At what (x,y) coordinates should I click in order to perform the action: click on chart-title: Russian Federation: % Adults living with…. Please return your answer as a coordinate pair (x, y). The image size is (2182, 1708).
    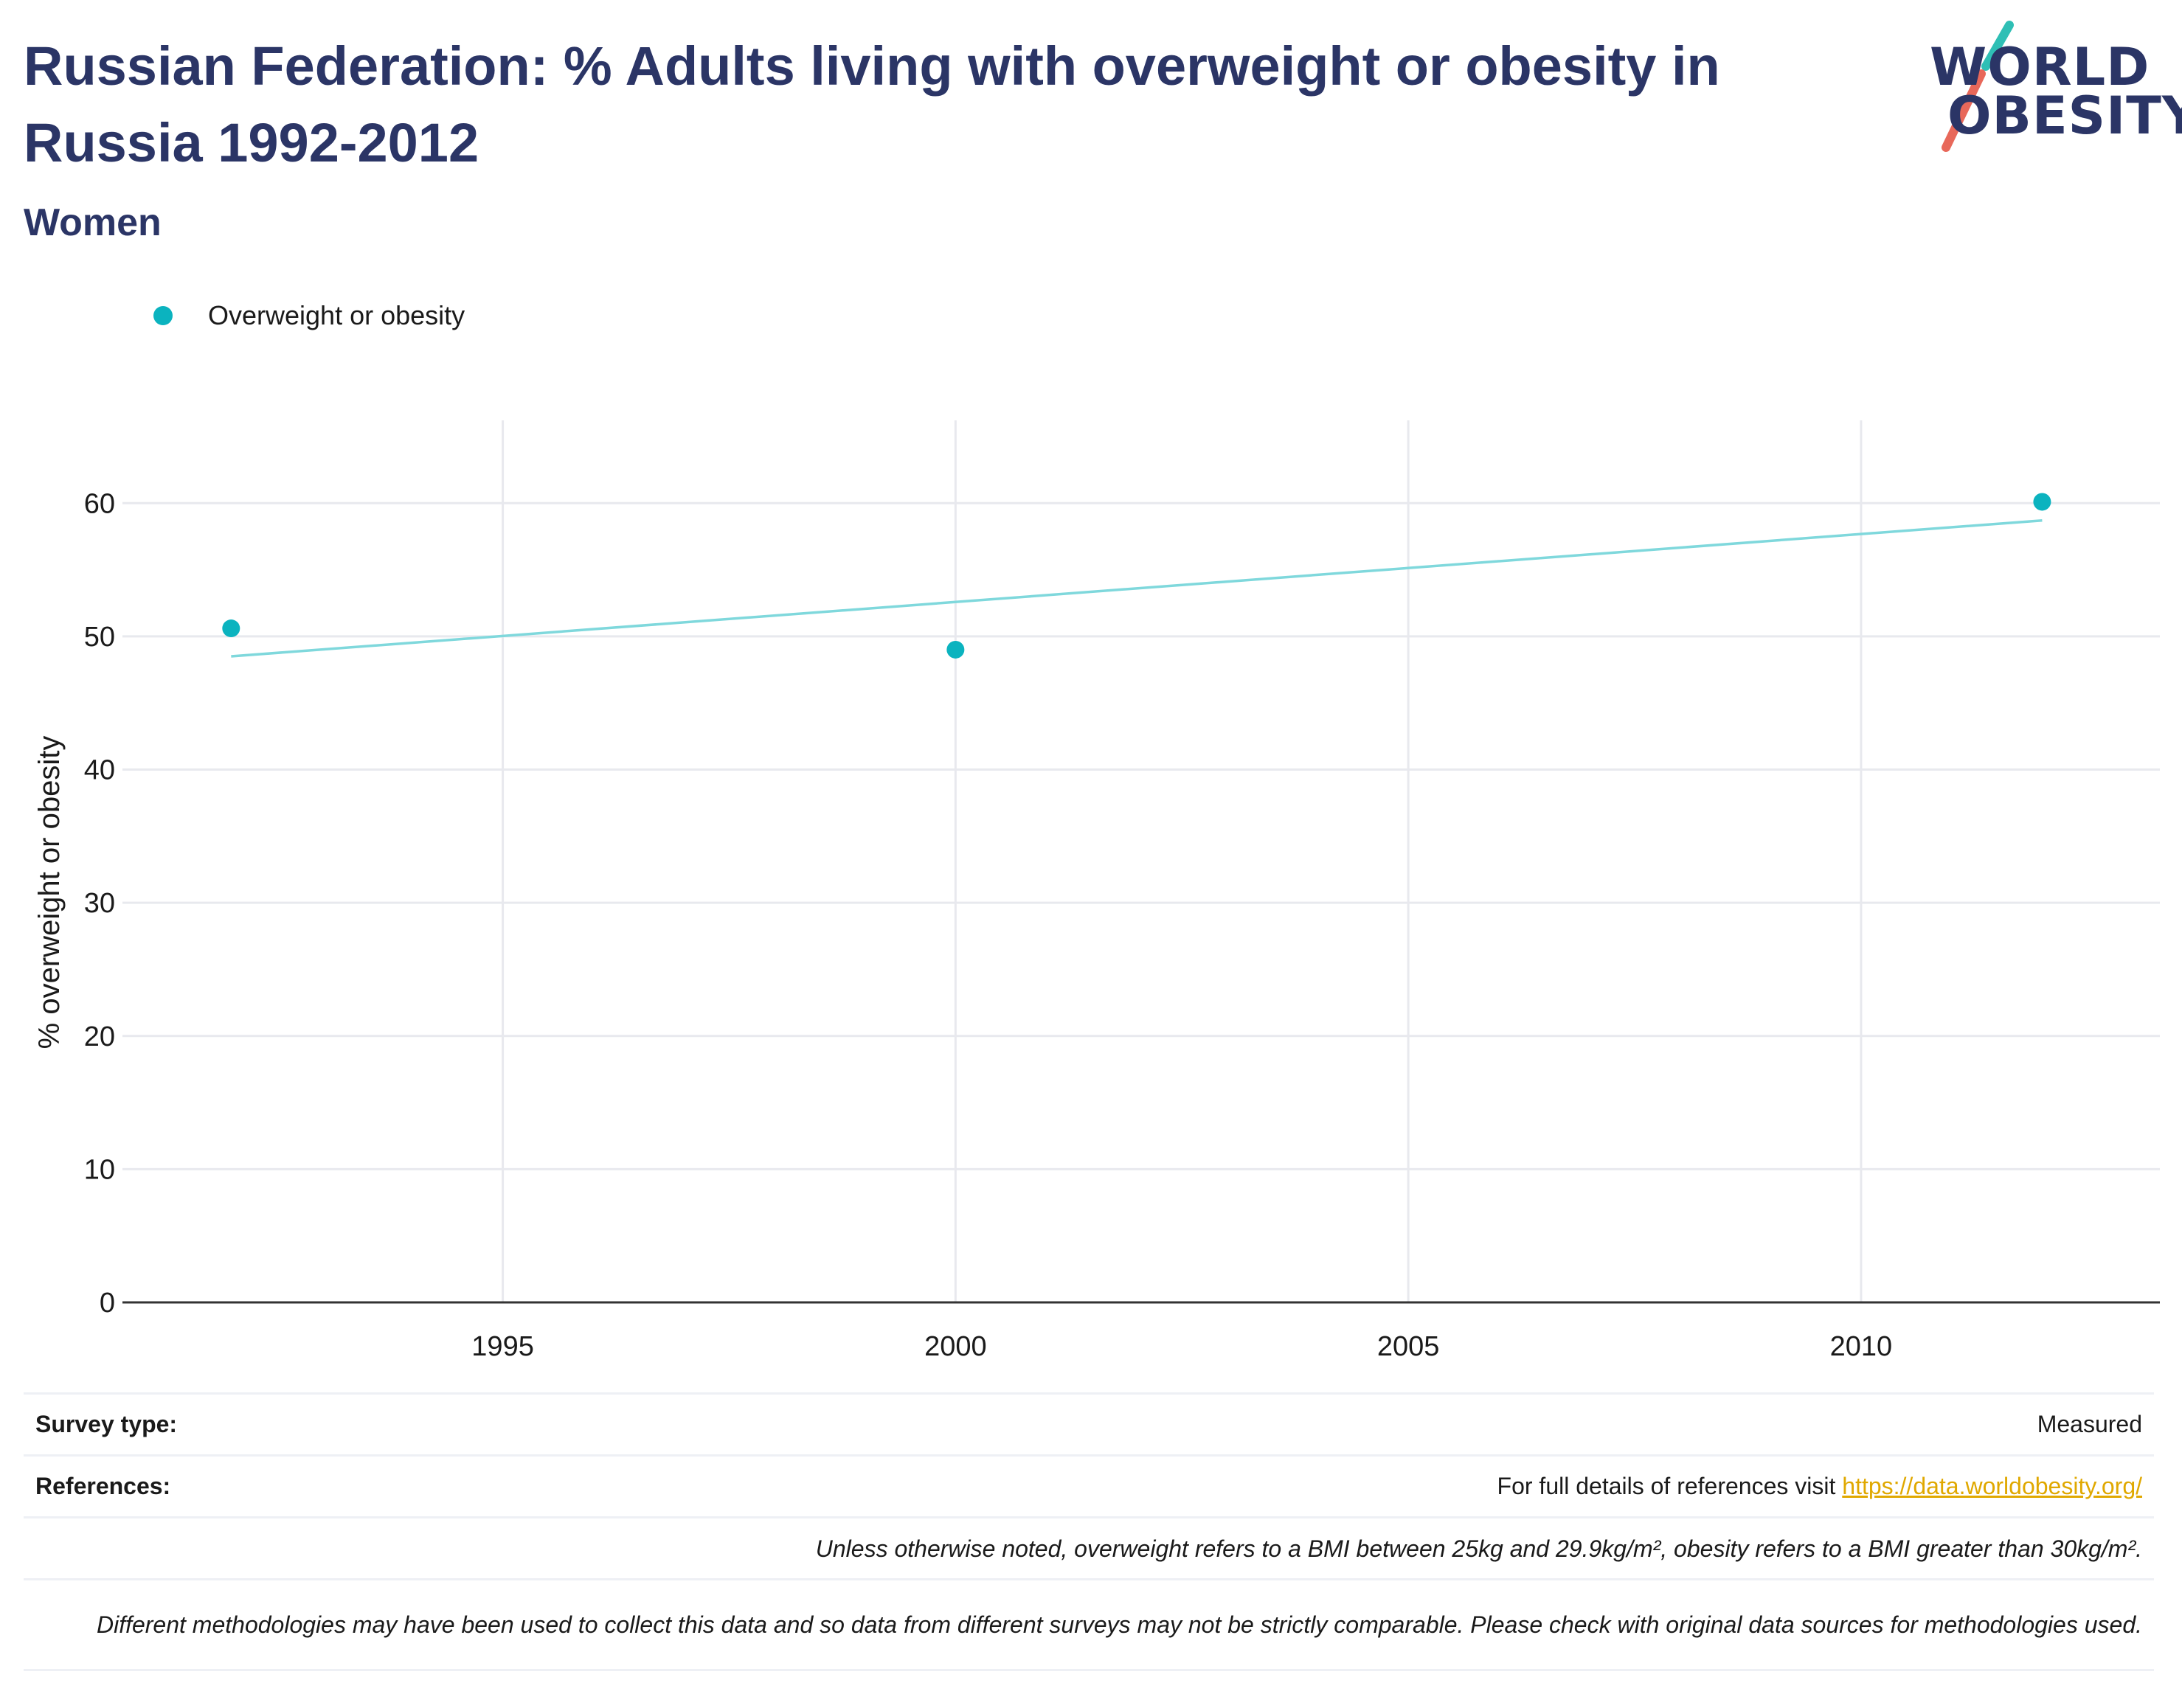
    Looking at the image, I should click on (872, 104).